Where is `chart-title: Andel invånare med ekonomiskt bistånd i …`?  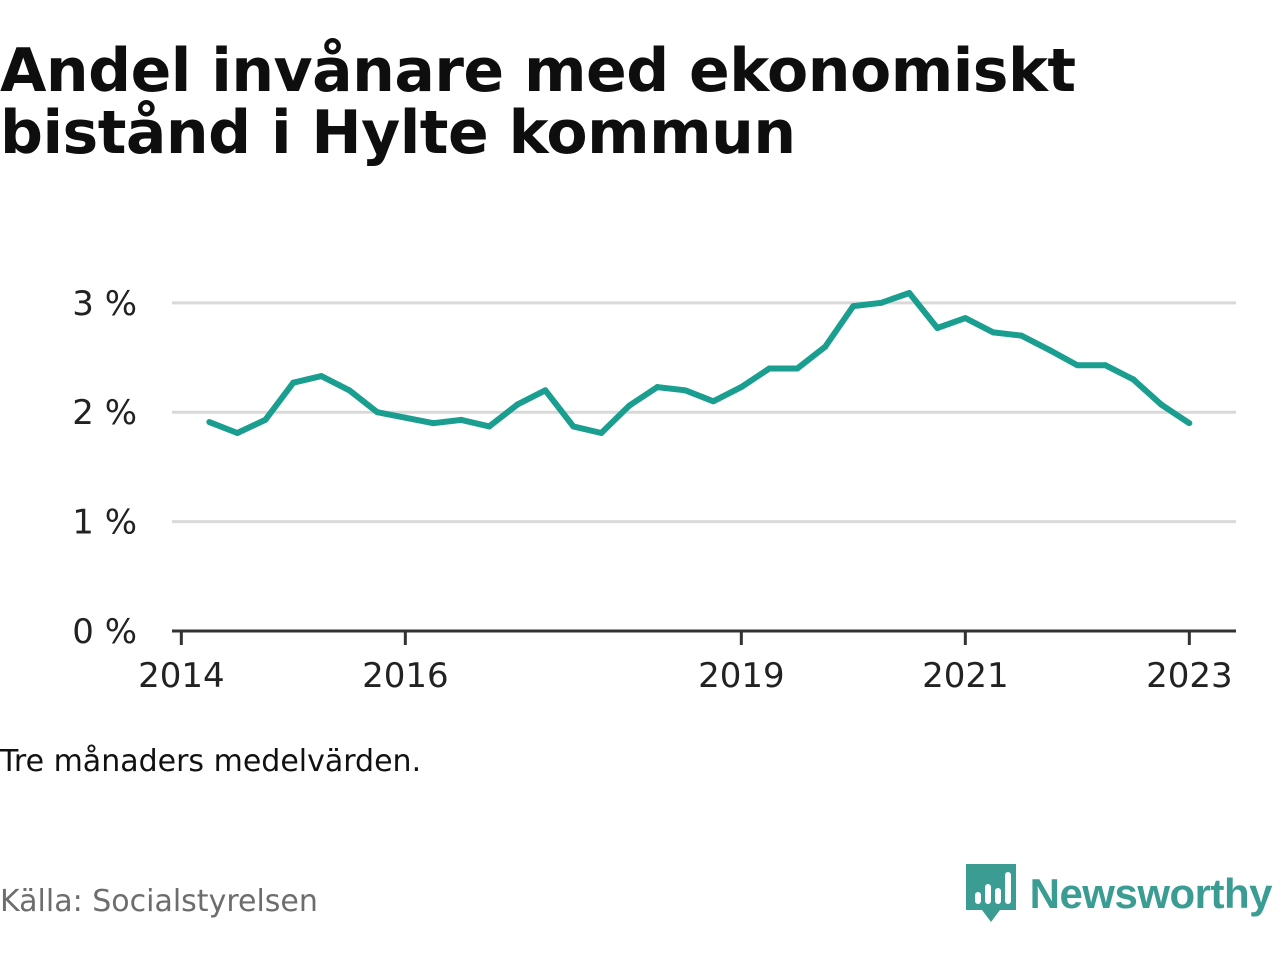 chart-title: Andel invånare med ekonomiskt bistånd i … is located at coordinates (630, 102).